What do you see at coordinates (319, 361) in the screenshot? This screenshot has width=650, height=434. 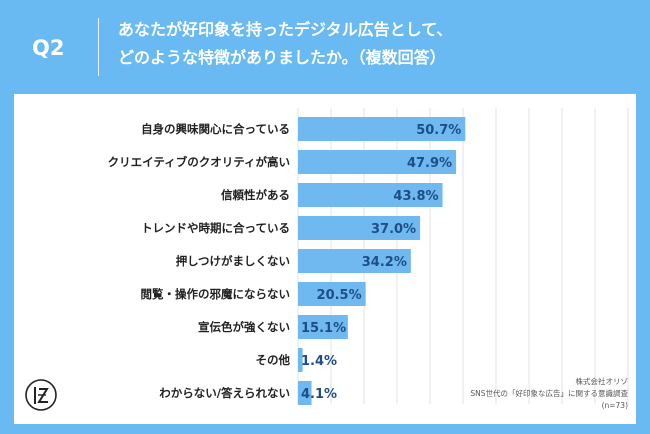 I see `data-label: 1.4%` at bounding box center [319, 361].